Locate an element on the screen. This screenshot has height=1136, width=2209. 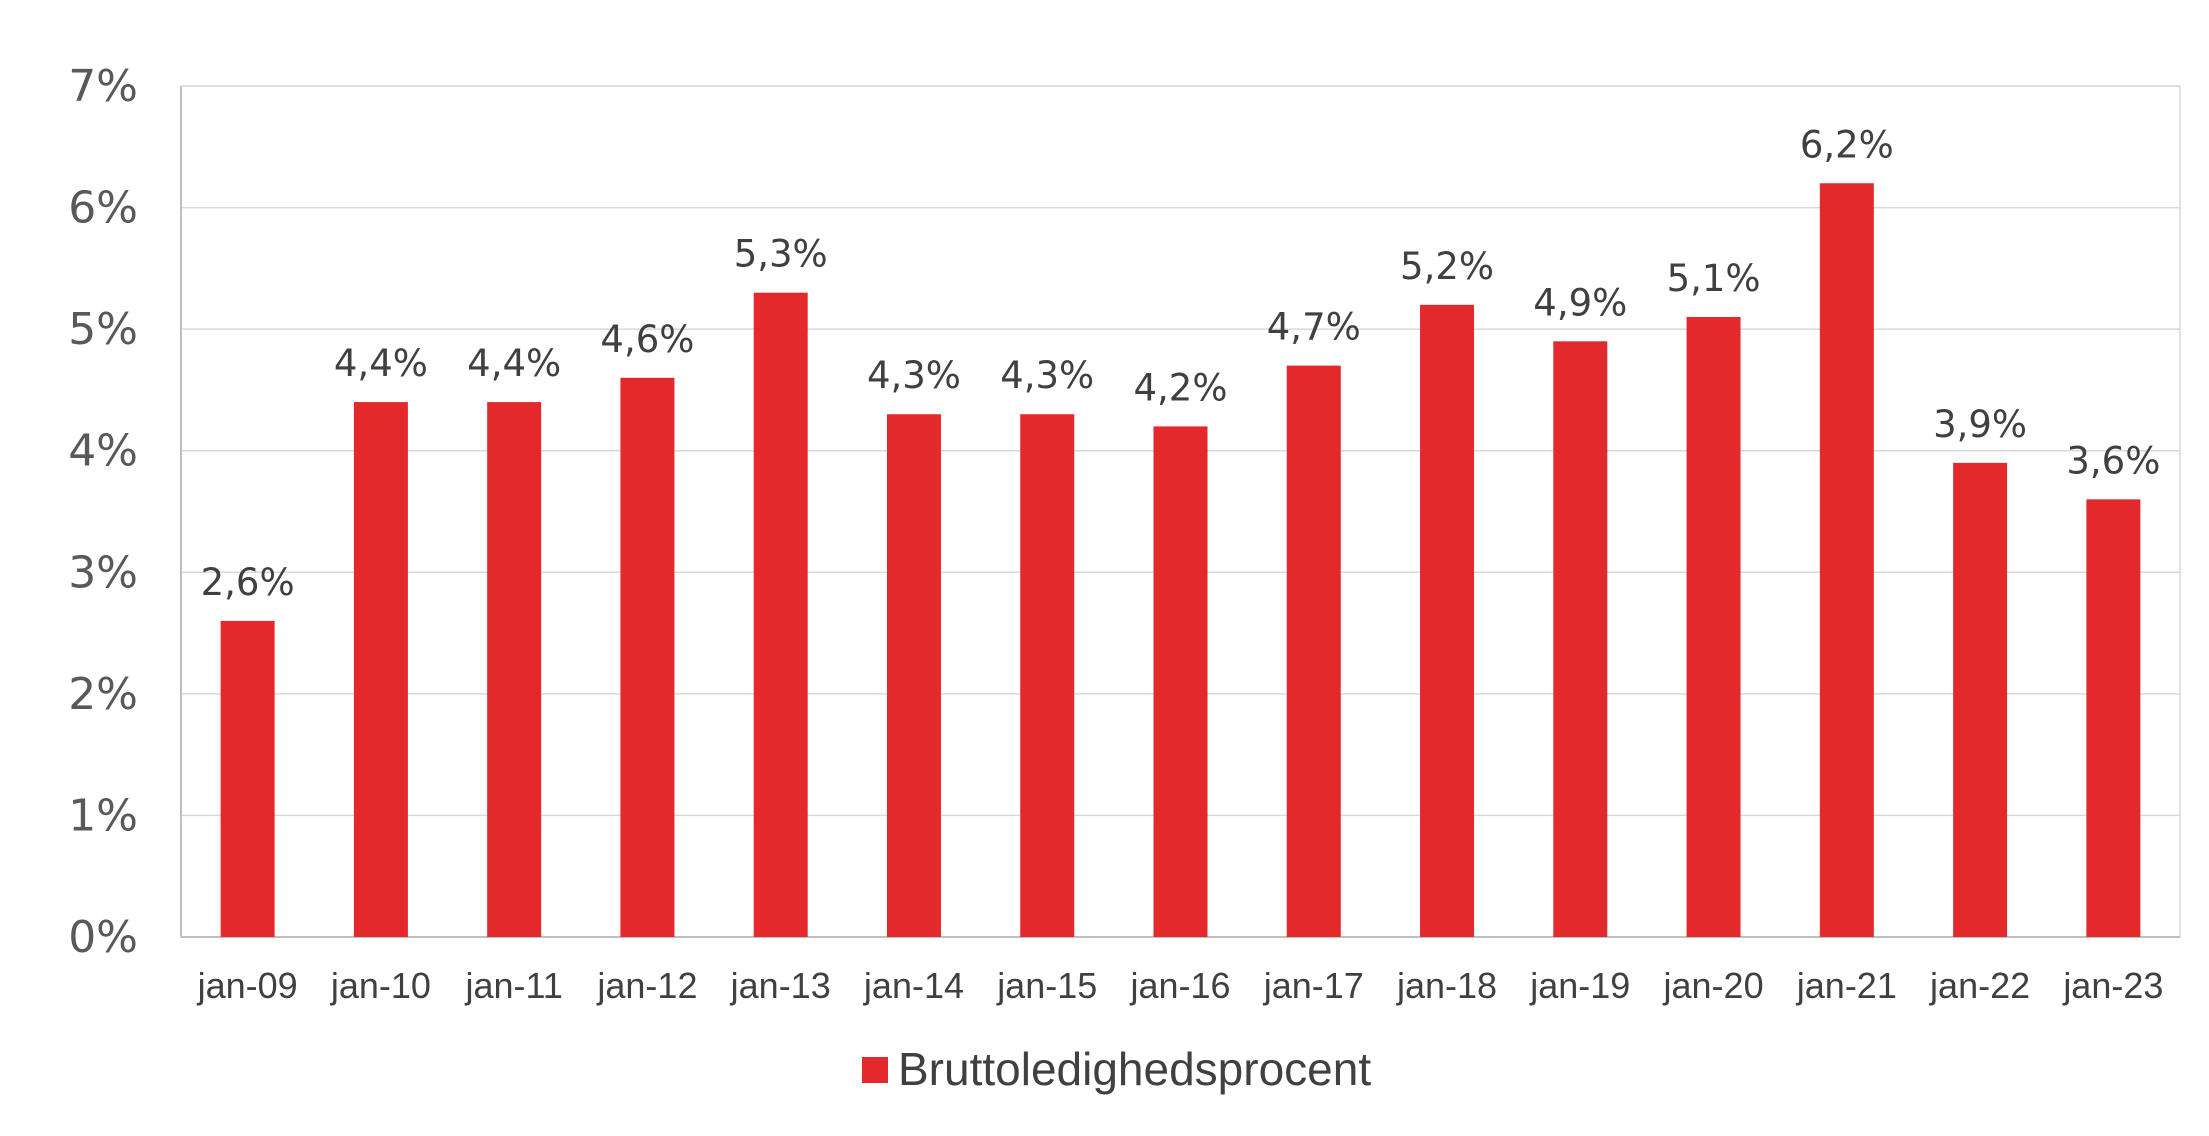
data-label: 3,9% is located at coordinates (1980, 424).